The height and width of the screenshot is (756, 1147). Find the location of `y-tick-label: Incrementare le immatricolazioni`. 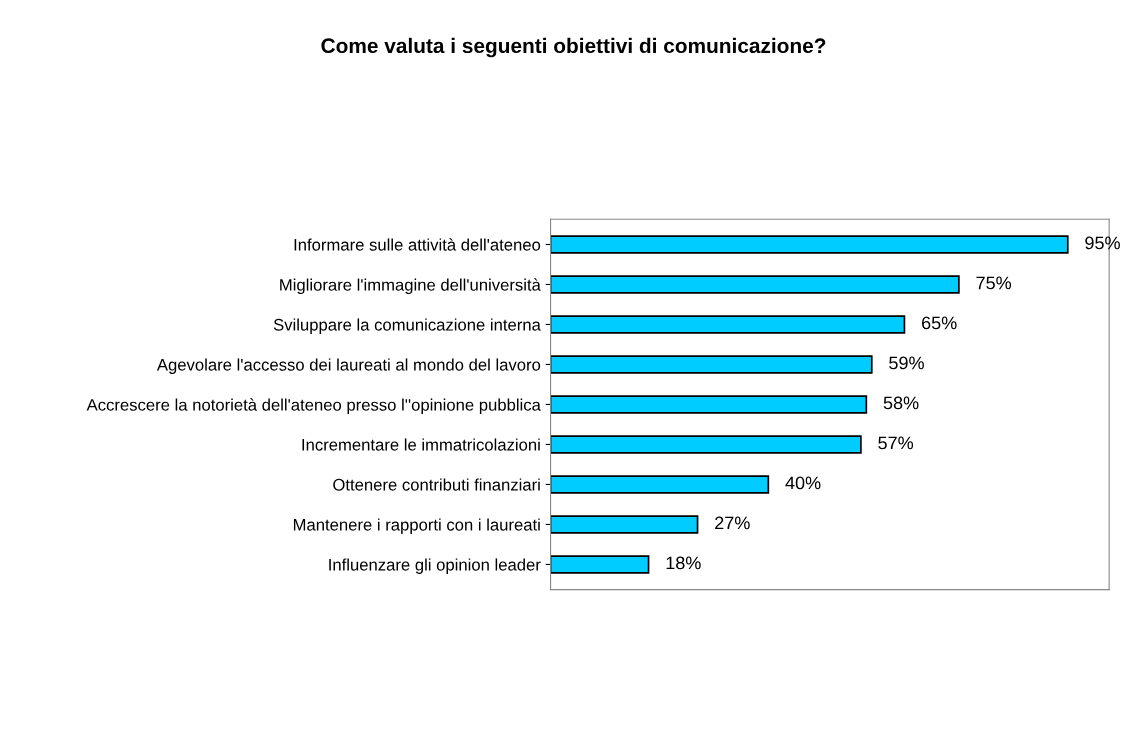

y-tick-label: Incrementare le immatricolazioni is located at coordinates (421, 444).